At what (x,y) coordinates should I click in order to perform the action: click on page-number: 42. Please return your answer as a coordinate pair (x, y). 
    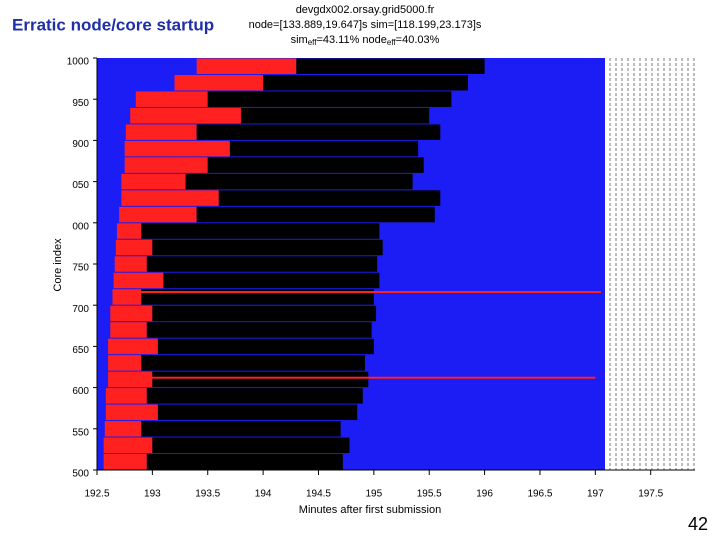
    Looking at the image, I should click on (698, 524).